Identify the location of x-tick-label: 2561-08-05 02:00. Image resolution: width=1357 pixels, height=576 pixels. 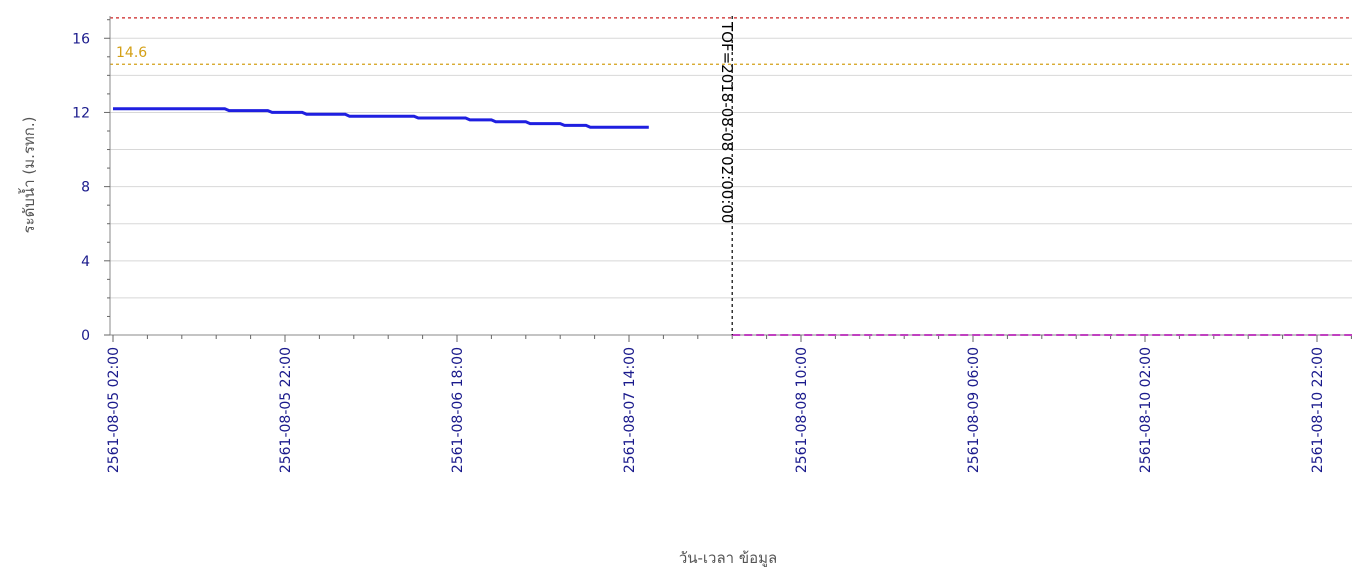
(114, 410).